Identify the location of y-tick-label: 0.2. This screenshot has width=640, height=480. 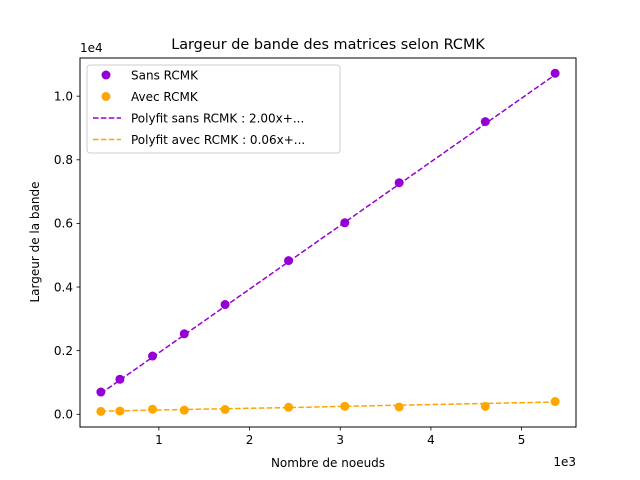
(63, 351).